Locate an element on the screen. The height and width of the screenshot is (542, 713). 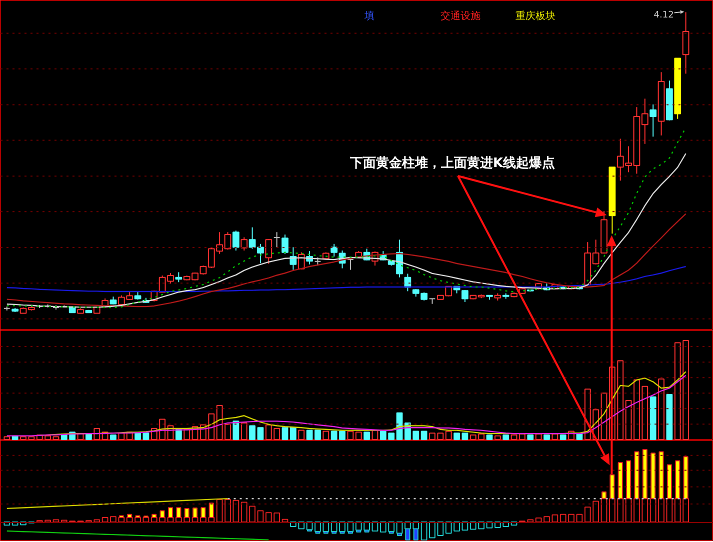
annotation: 重庆板块 is located at coordinates (536, 16).